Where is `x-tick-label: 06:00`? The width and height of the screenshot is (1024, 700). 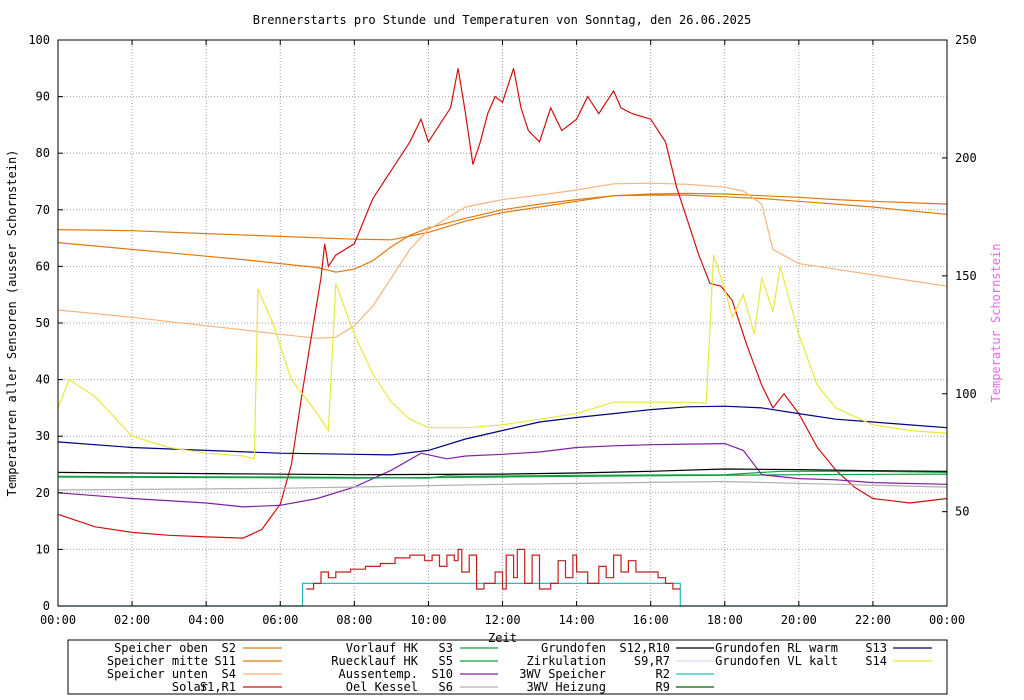
x-tick-label: 06:00 is located at coordinates (280, 620).